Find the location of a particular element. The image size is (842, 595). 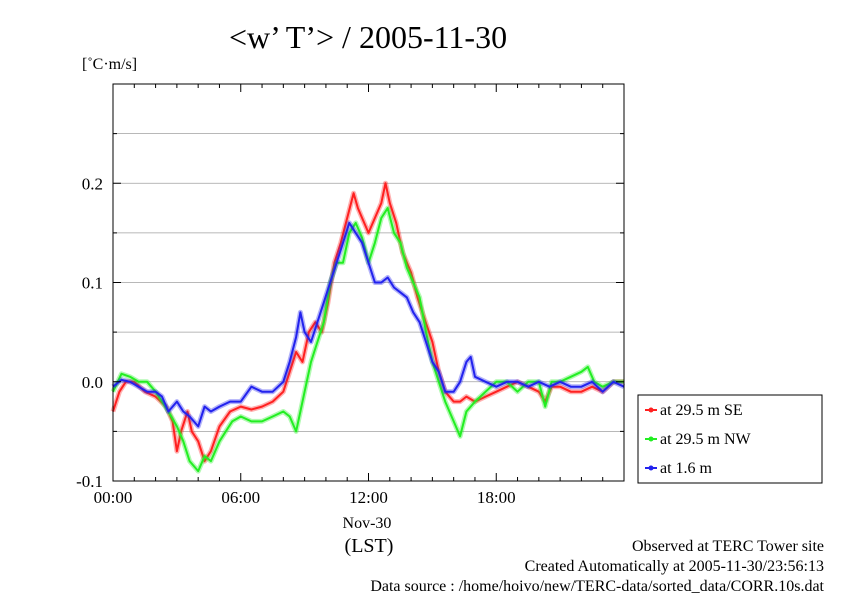

legend-label: at 29.5 m NW is located at coordinates (706, 439).